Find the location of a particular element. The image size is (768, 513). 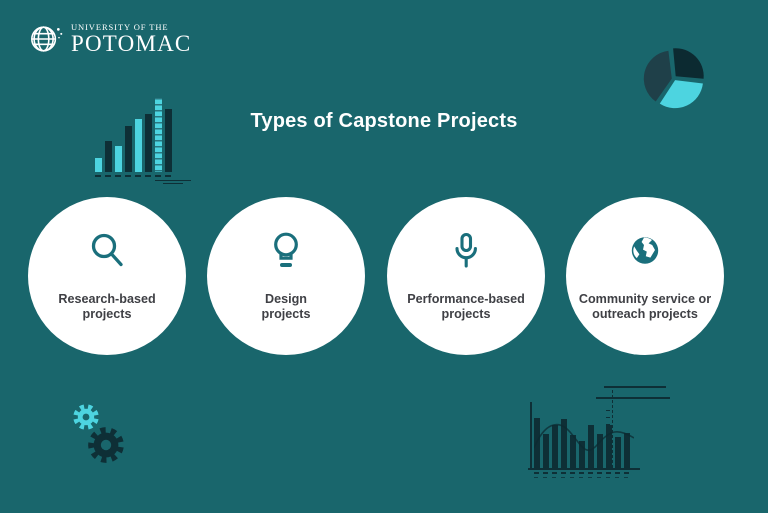

pie-slice-cyan is located at coordinates (681, 94).